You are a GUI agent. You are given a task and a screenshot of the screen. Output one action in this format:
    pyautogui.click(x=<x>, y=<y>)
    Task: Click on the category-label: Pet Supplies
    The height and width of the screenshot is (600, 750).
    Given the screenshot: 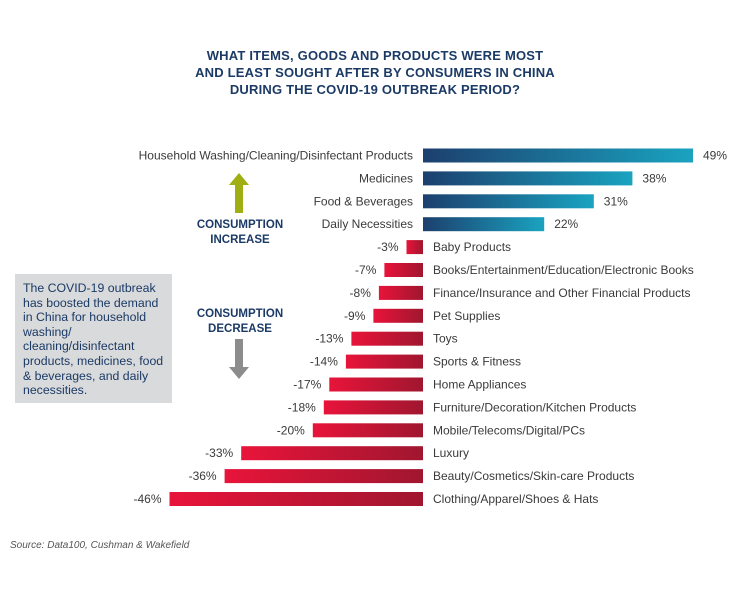 What is the action you would take?
    pyautogui.click(x=466, y=316)
    